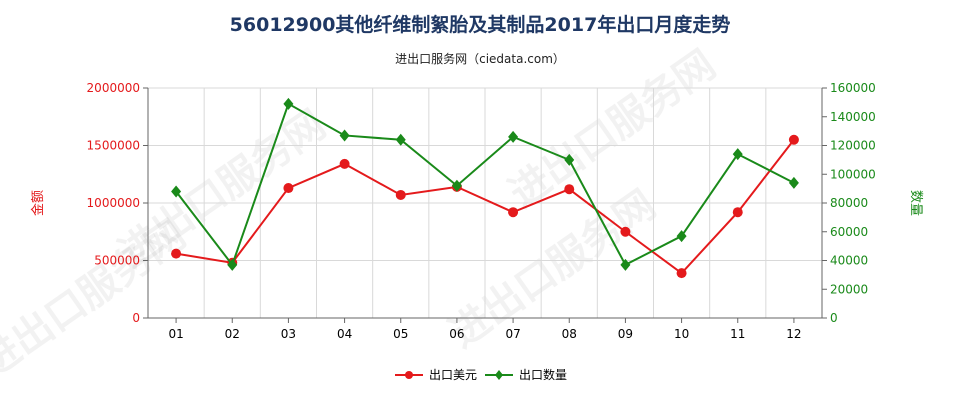 The width and height of the screenshot is (960, 400). Describe the element at coordinates (456, 334) in the screenshot. I see `x-axis-tick-label: 06` at that location.